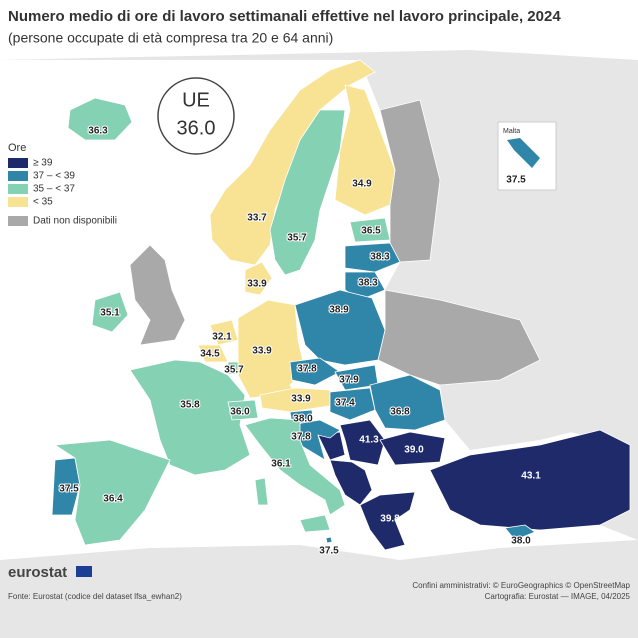 The height and width of the screenshot is (638, 638). Describe the element at coordinates (113, 499) in the screenshot. I see `region-value: 36.4` at that location.